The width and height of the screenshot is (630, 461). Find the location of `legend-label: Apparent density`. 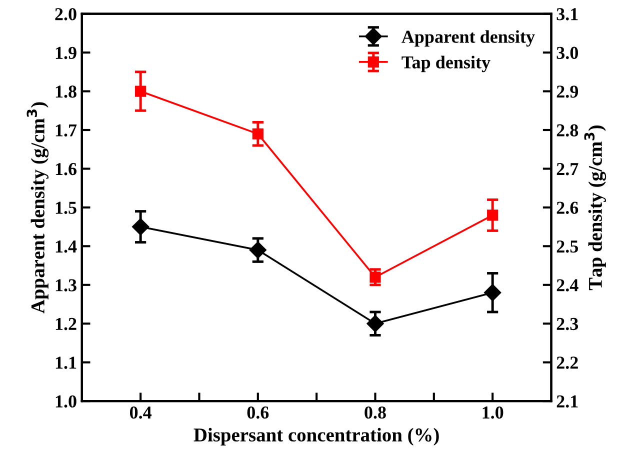

legend-label: Apparent density is located at coordinates (468, 38).